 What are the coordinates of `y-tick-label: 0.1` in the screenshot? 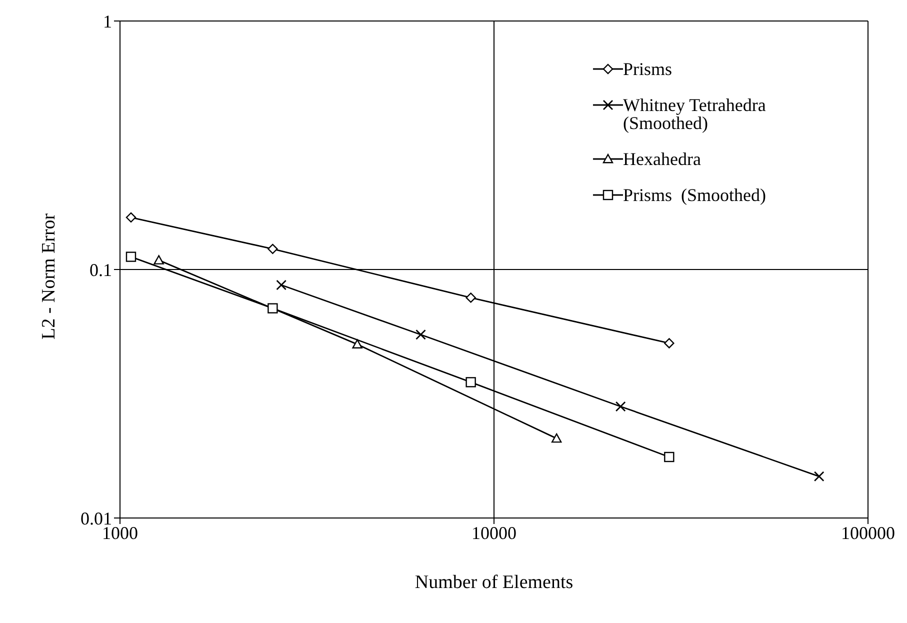 It's located at (101, 270).